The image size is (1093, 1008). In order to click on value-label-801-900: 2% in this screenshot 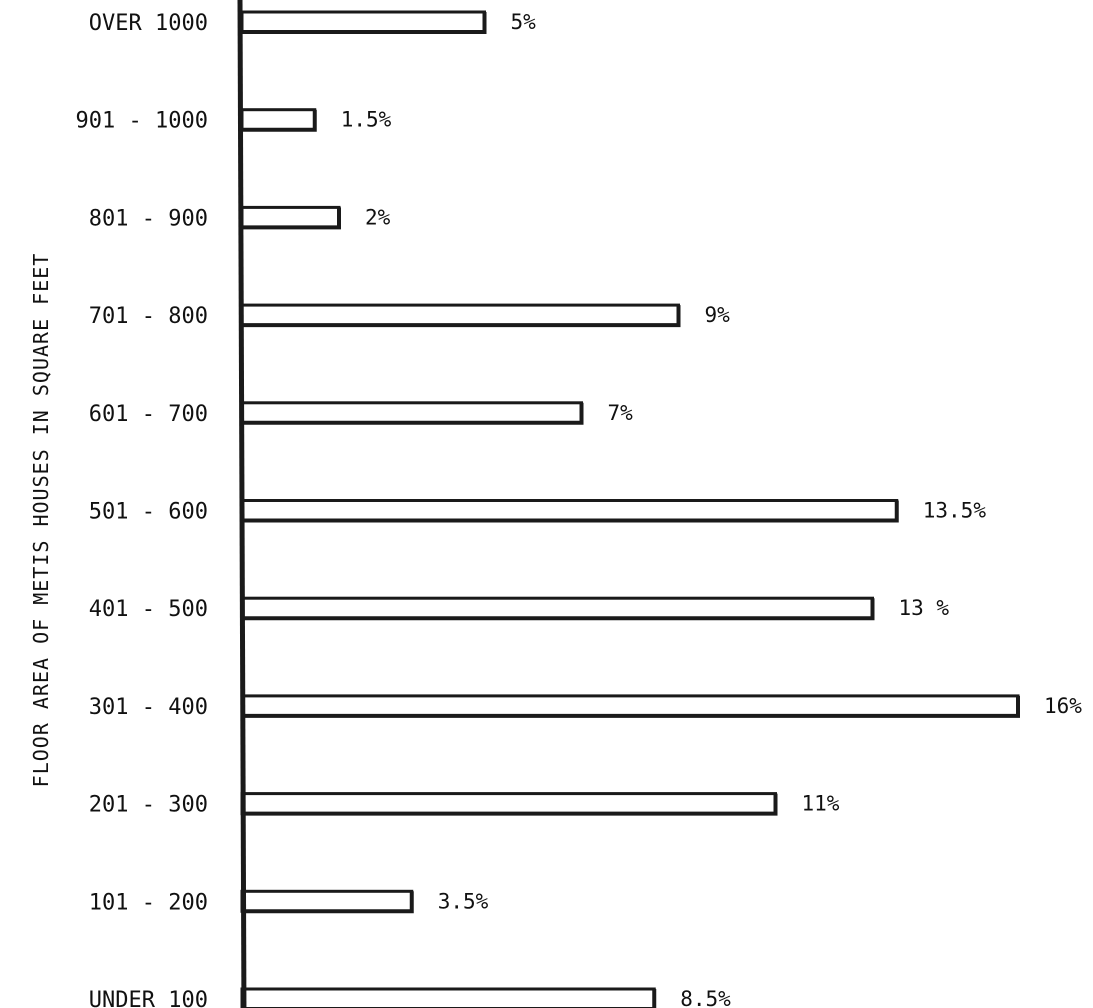, I will do `click(378, 217)`.